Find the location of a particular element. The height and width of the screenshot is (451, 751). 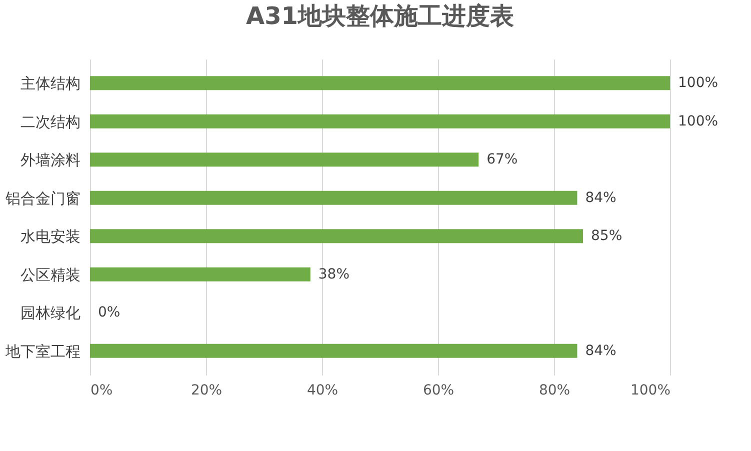

y-tick-label: 公区精装 is located at coordinates (50, 275).